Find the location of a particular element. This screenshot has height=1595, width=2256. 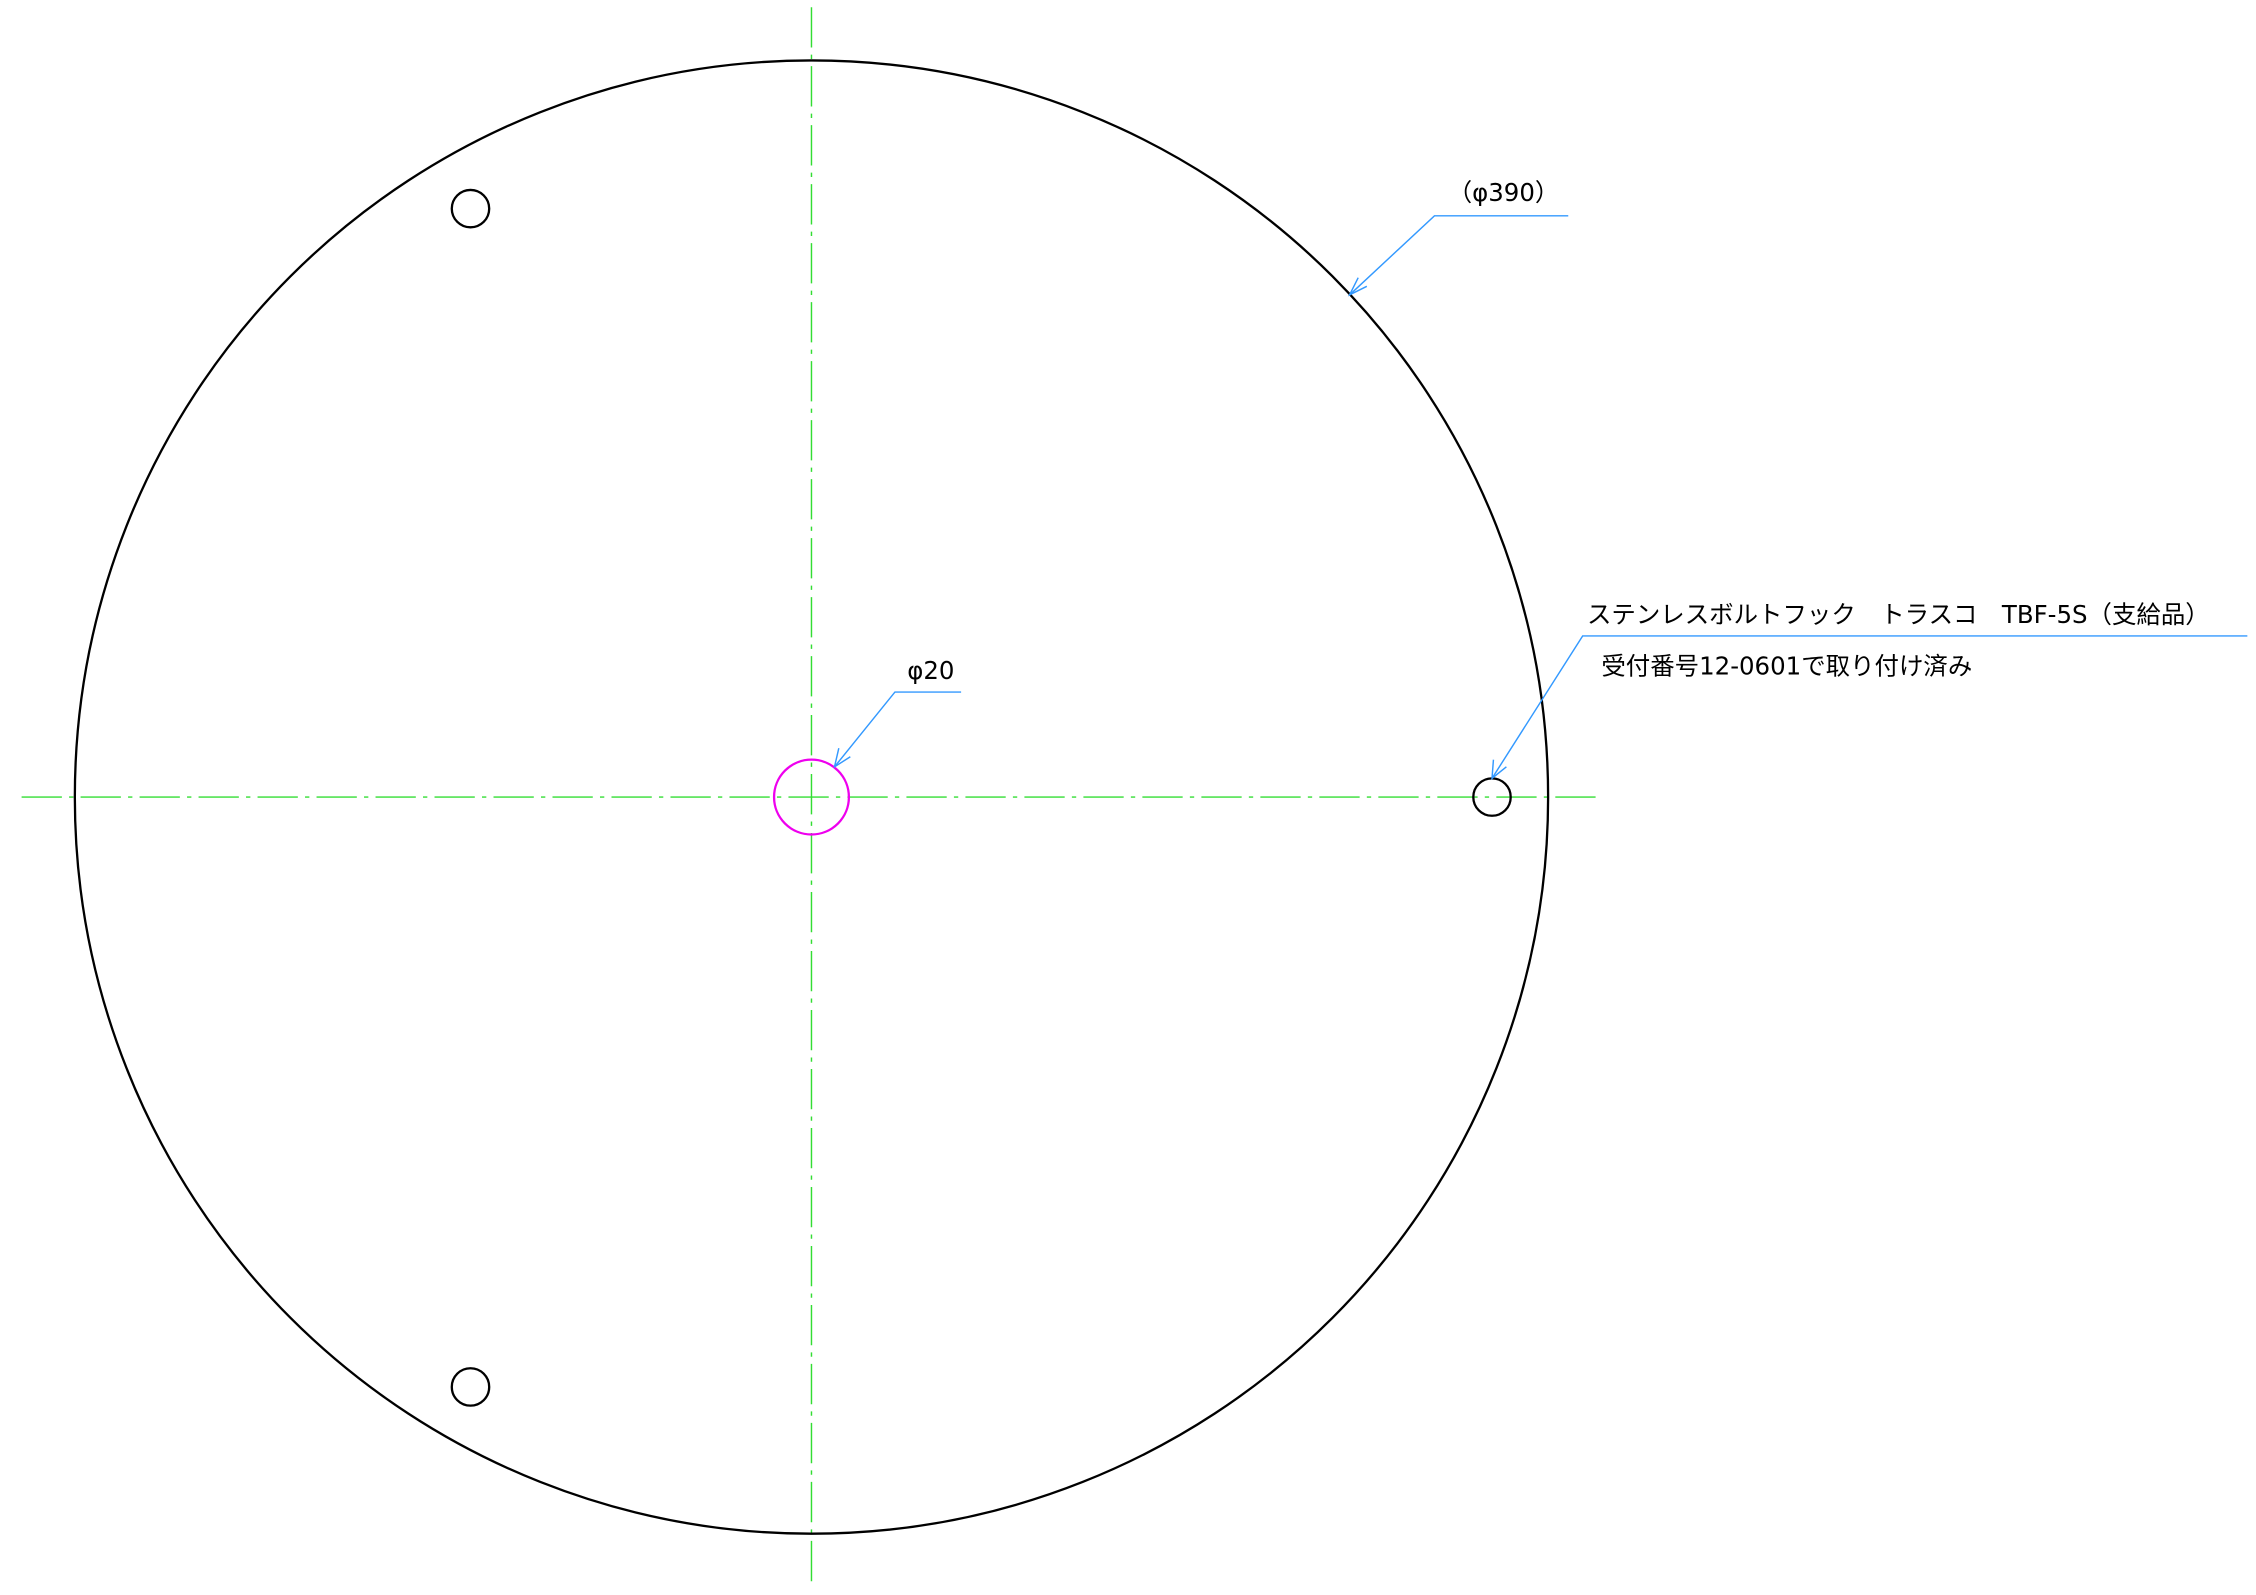

dimension-label: φ20 is located at coordinates (930, 670).